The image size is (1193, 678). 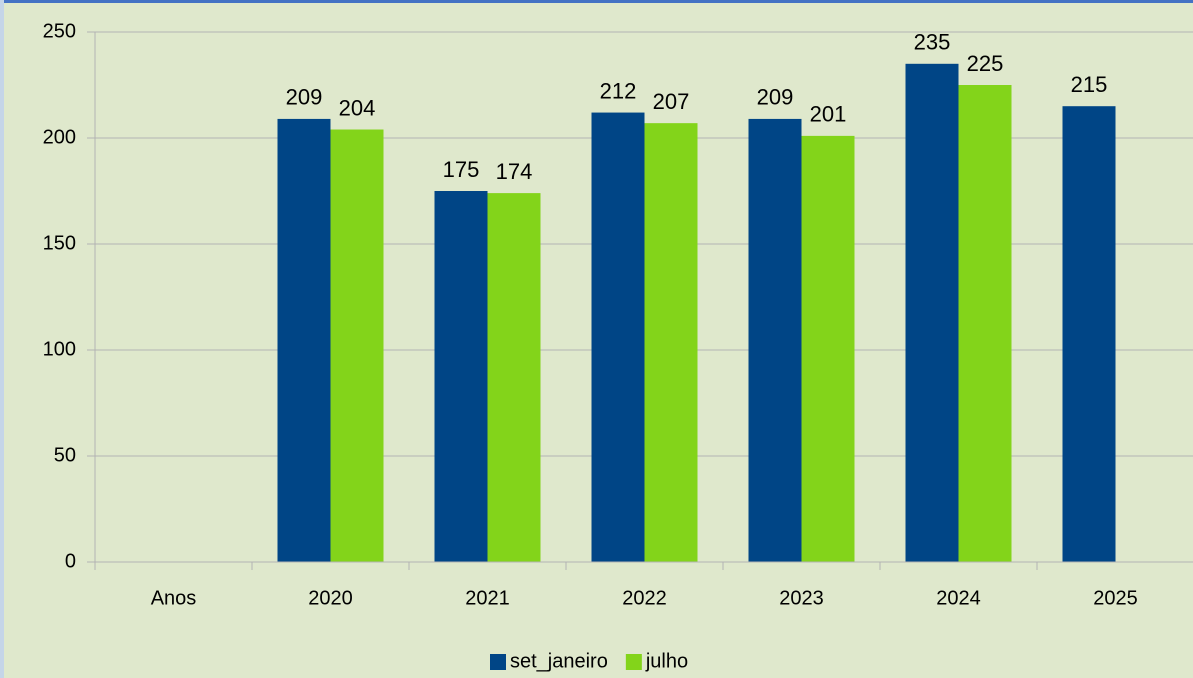 What do you see at coordinates (70, 561) in the screenshot?
I see `y-tick-label: 0` at bounding box center [70, 561].